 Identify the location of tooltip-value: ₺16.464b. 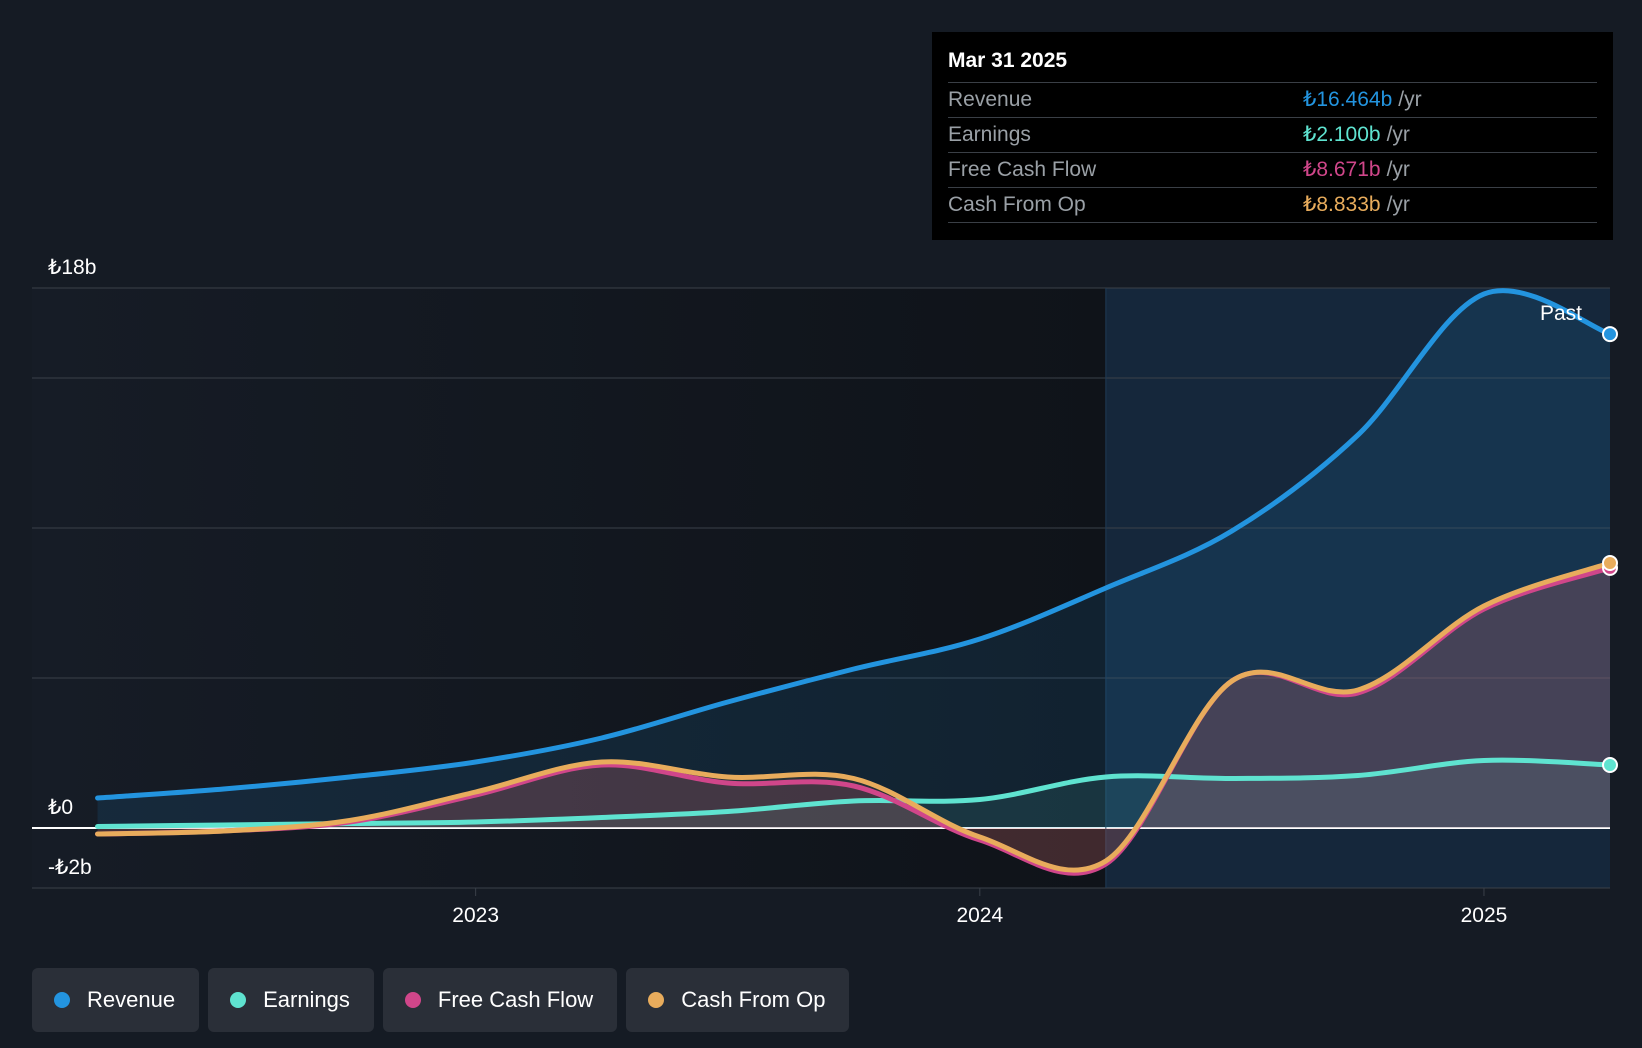
(1348, 99).